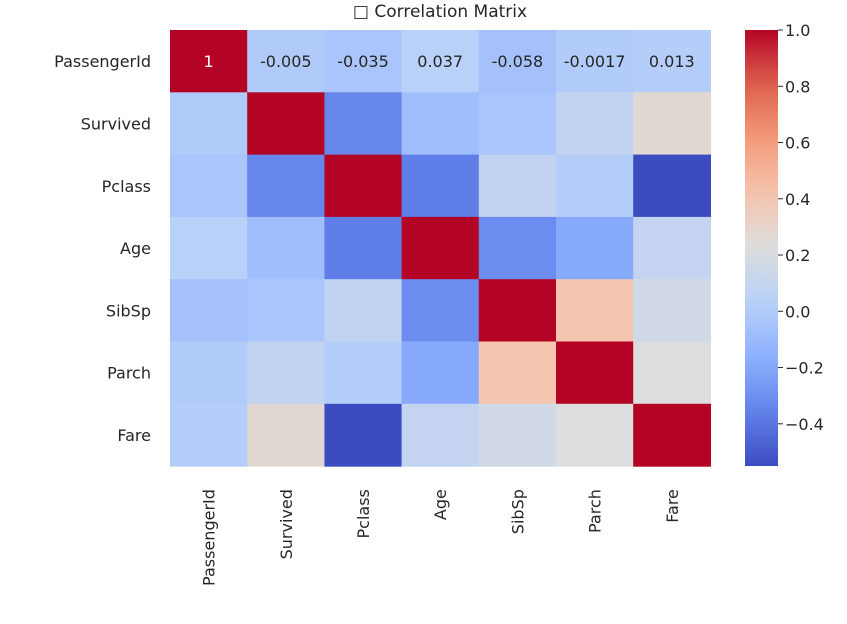 The width and height of the screenshot is (847, 624). What do you see at coordinates (126, 186) in the screenshot?
I see `row-label: Pclass` at bounding box center [126, 186].